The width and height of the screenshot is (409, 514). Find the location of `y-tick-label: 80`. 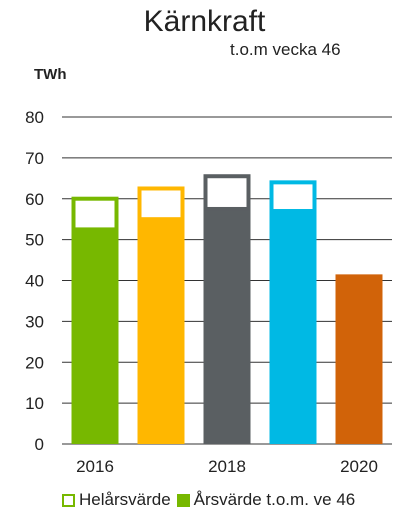

y-tick-label: 80 is located at coordinates (34, 117).